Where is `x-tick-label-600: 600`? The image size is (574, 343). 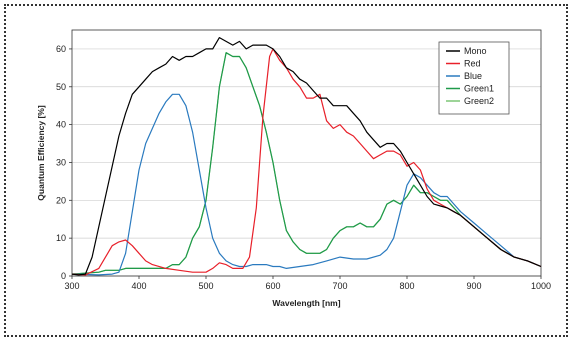 x-tick-label-600: 600 is located at coordinates (272, 286).